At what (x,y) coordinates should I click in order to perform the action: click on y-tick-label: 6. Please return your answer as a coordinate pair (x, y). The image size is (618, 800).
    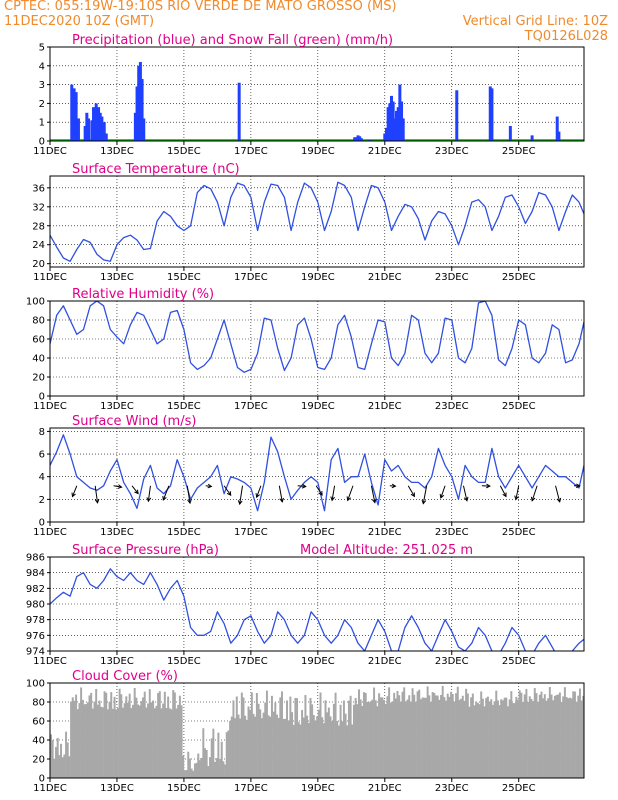
    Looking at the image, I should click on (42, 455).